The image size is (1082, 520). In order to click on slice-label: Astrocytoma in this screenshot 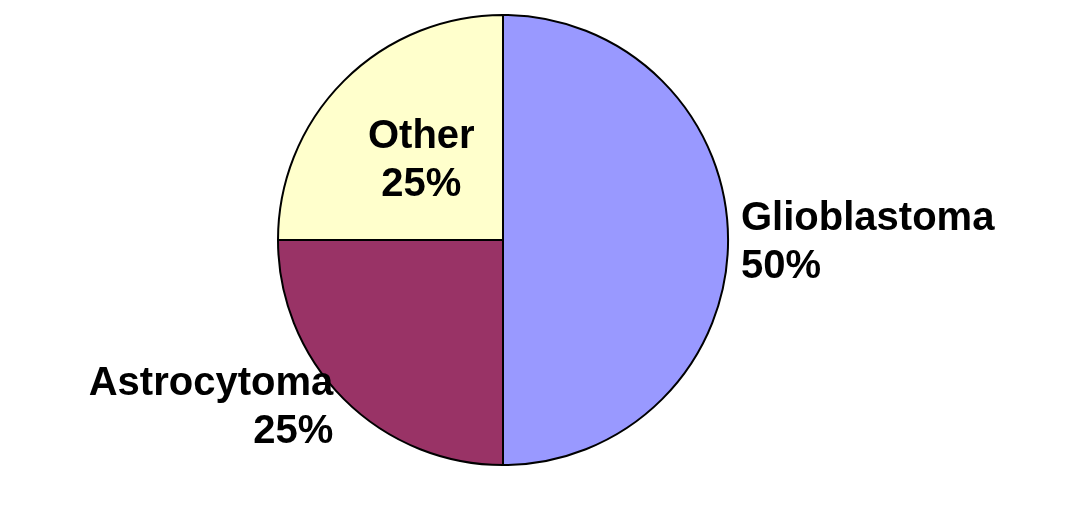, I will do `click(211, 380)`.